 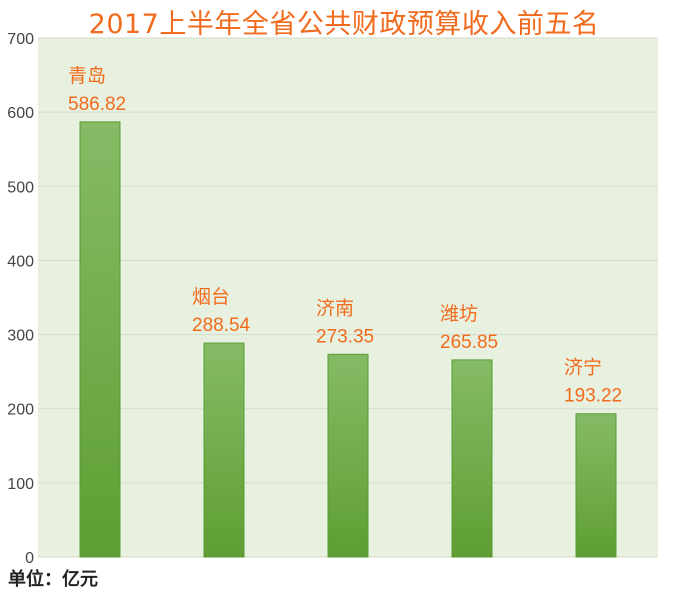 What do you see at coordinates (459, 314) in the screenshot?
I see `category-label: 潍坊` at bounding box center [459, 314].